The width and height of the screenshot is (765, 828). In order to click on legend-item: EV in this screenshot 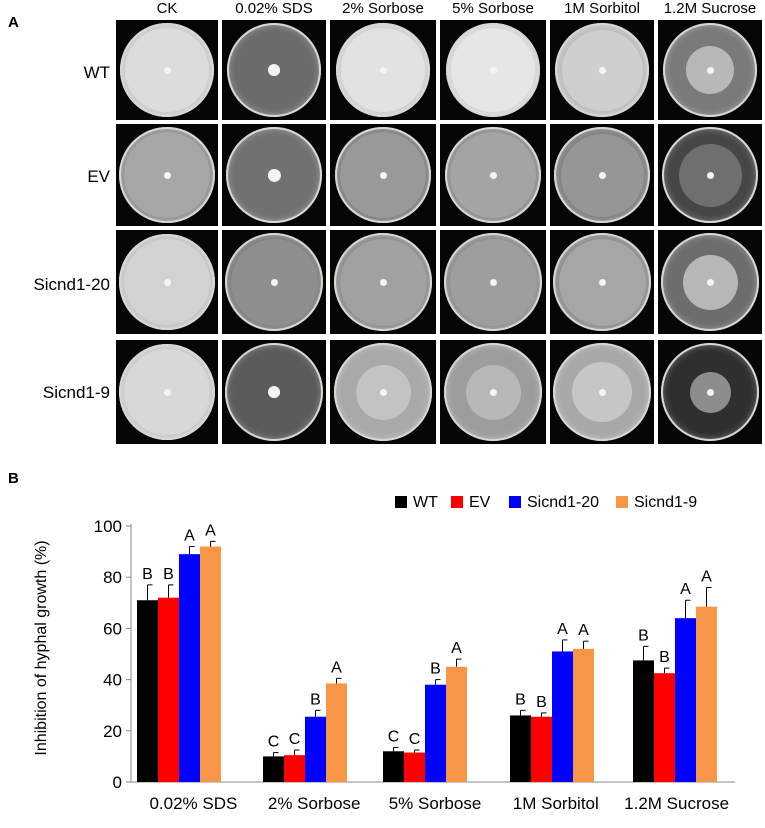, I will do `click(470, 503)`.